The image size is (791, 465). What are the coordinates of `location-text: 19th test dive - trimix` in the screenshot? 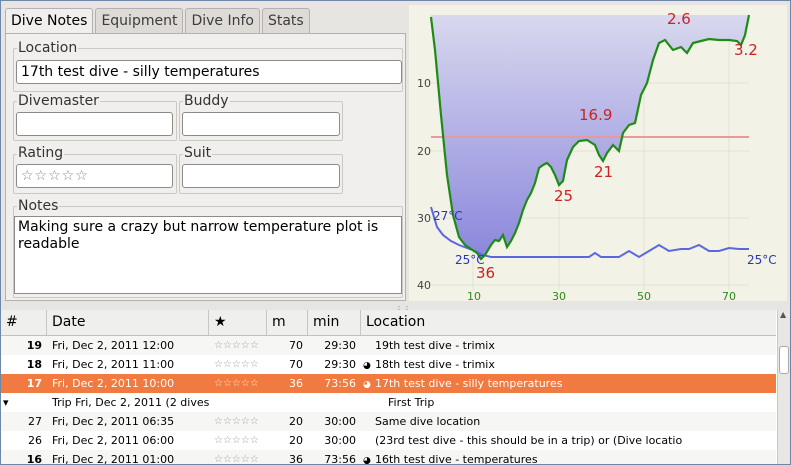 It's located at (435, 345).